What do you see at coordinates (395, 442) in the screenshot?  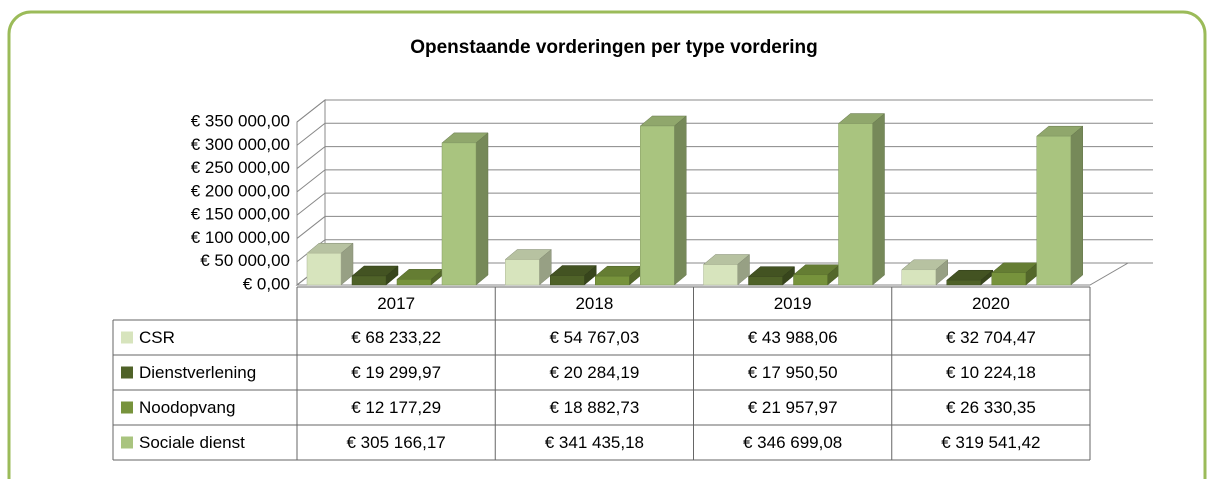 I see `table-value: € 305 166,17` at bounding box center [395, 442].